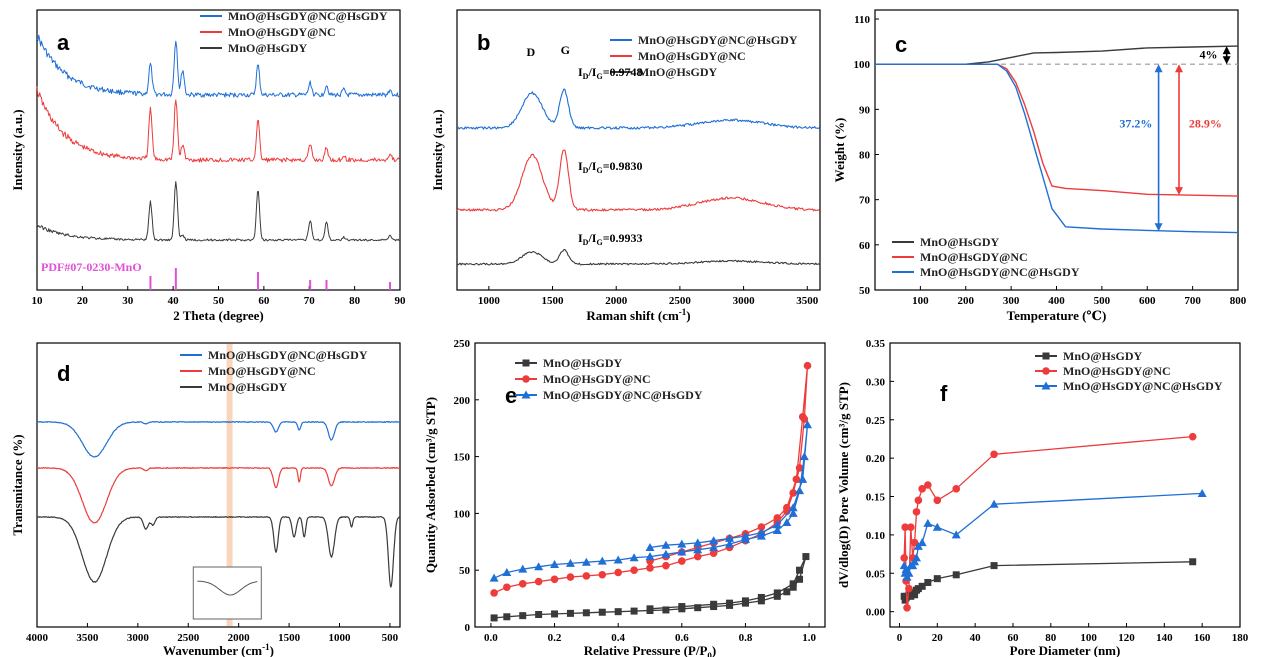  Describe the element at coordinates (865, 291) in the screenshot. I see `y-tick-label: 50` at that location.